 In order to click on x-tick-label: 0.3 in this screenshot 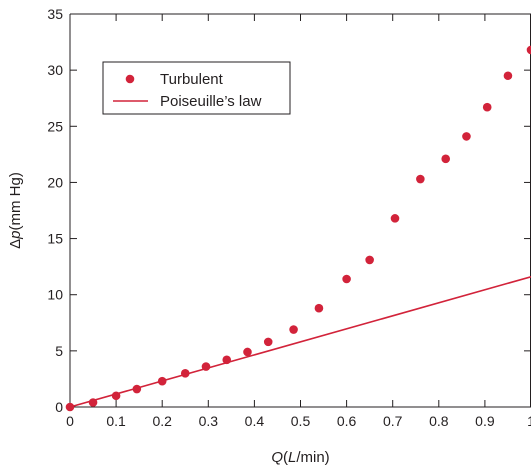, I will do `click(209, 421)`.